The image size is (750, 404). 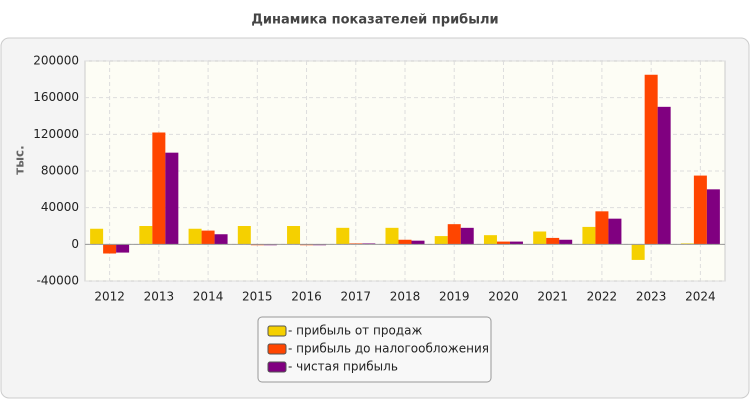 What do you see at coordinates (343, 367) in the screenshot?
I see `legend-label: - чистая прибыль` at bounding box center [343, 367].